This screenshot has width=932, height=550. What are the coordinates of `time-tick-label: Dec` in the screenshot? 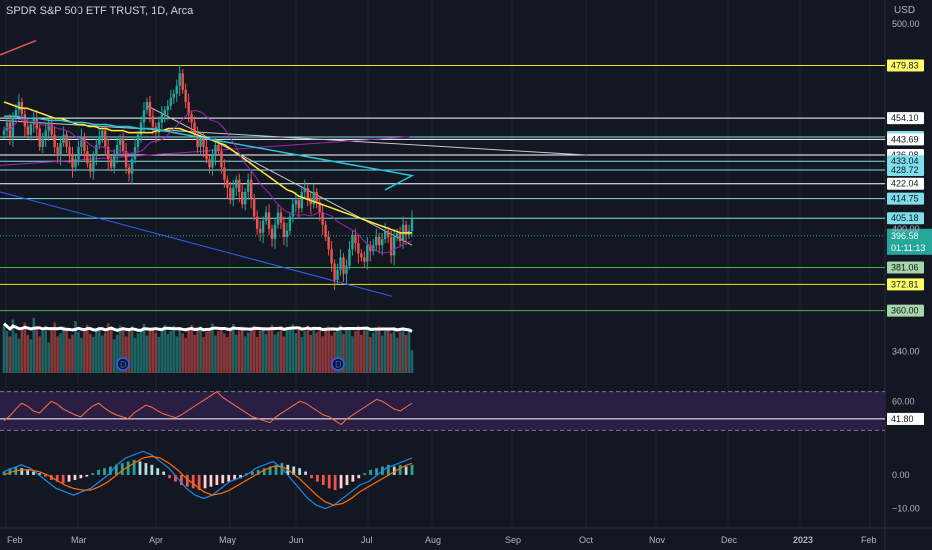 It's located at (729, 540).